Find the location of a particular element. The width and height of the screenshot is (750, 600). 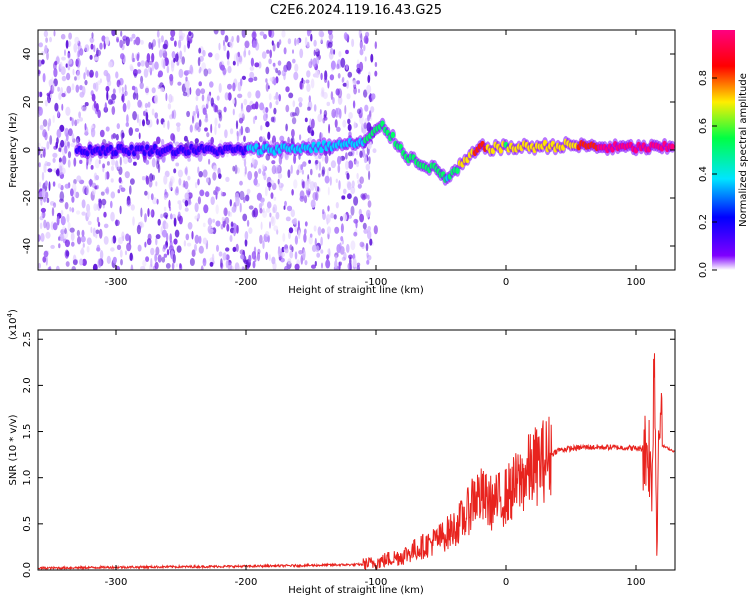

x-tick-label: -100 is located at coordinates (376, 282).